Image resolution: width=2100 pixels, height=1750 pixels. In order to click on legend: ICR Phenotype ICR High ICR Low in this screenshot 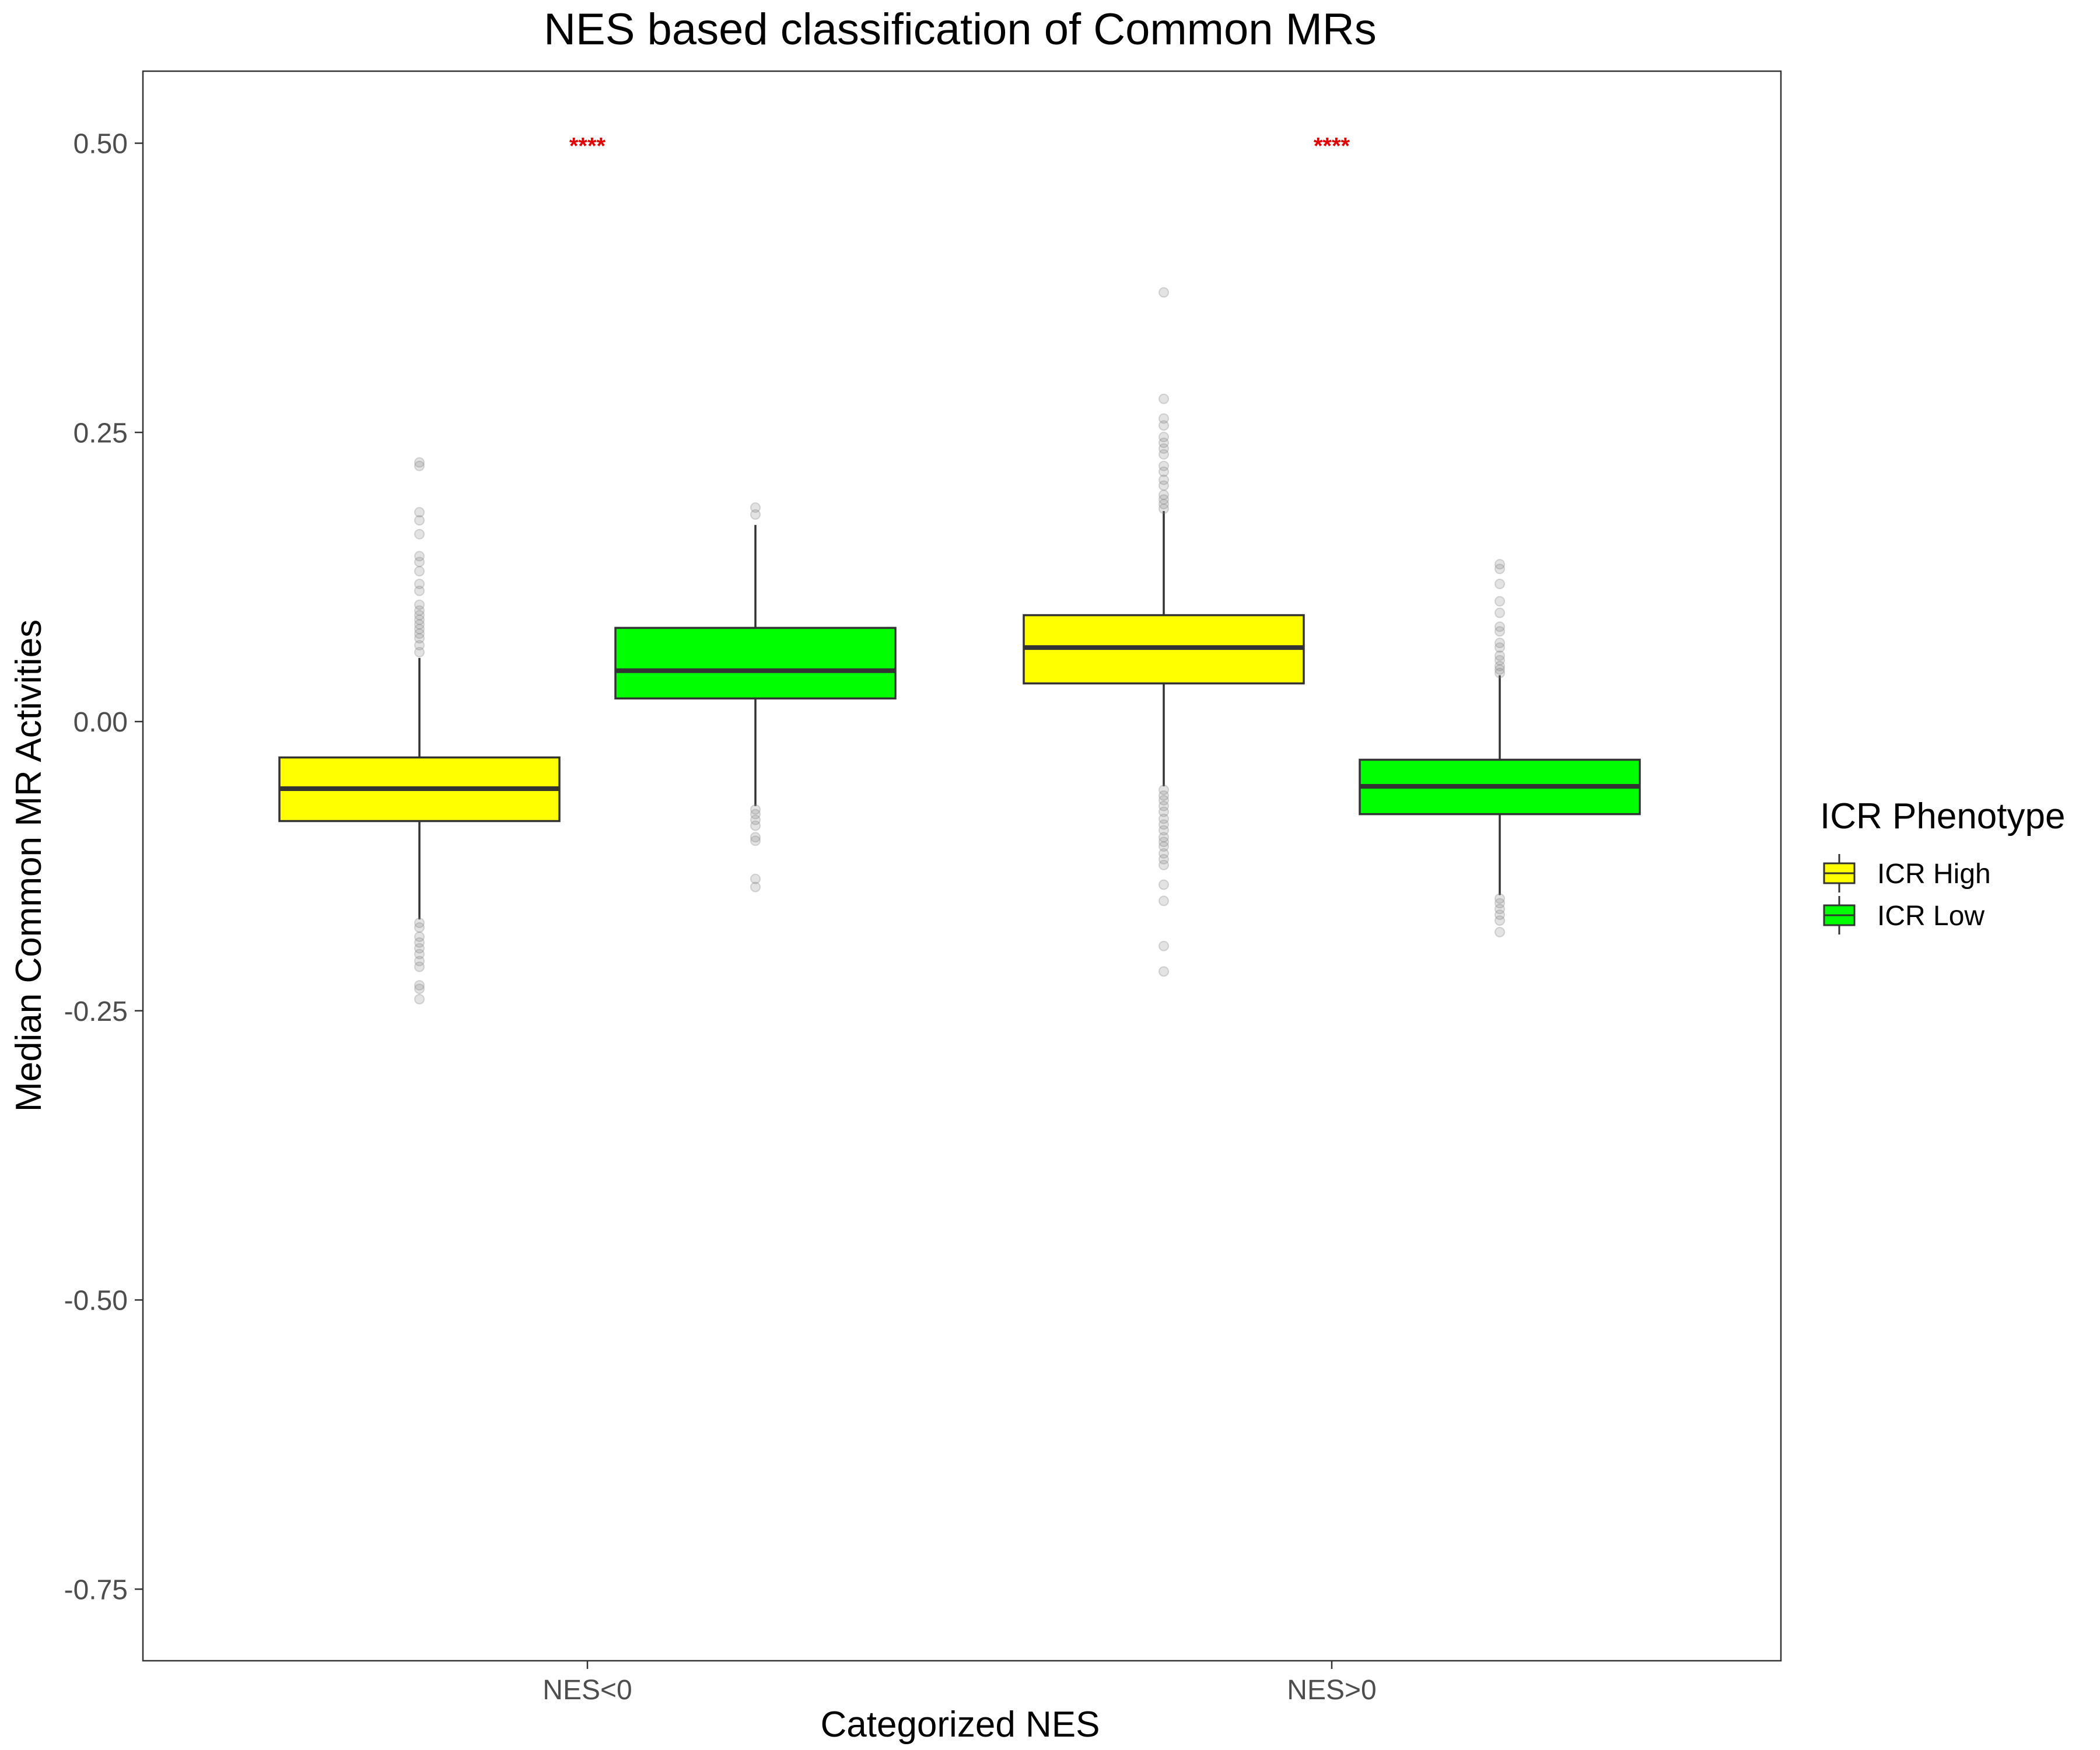, I will do `click(1943, 865)`.